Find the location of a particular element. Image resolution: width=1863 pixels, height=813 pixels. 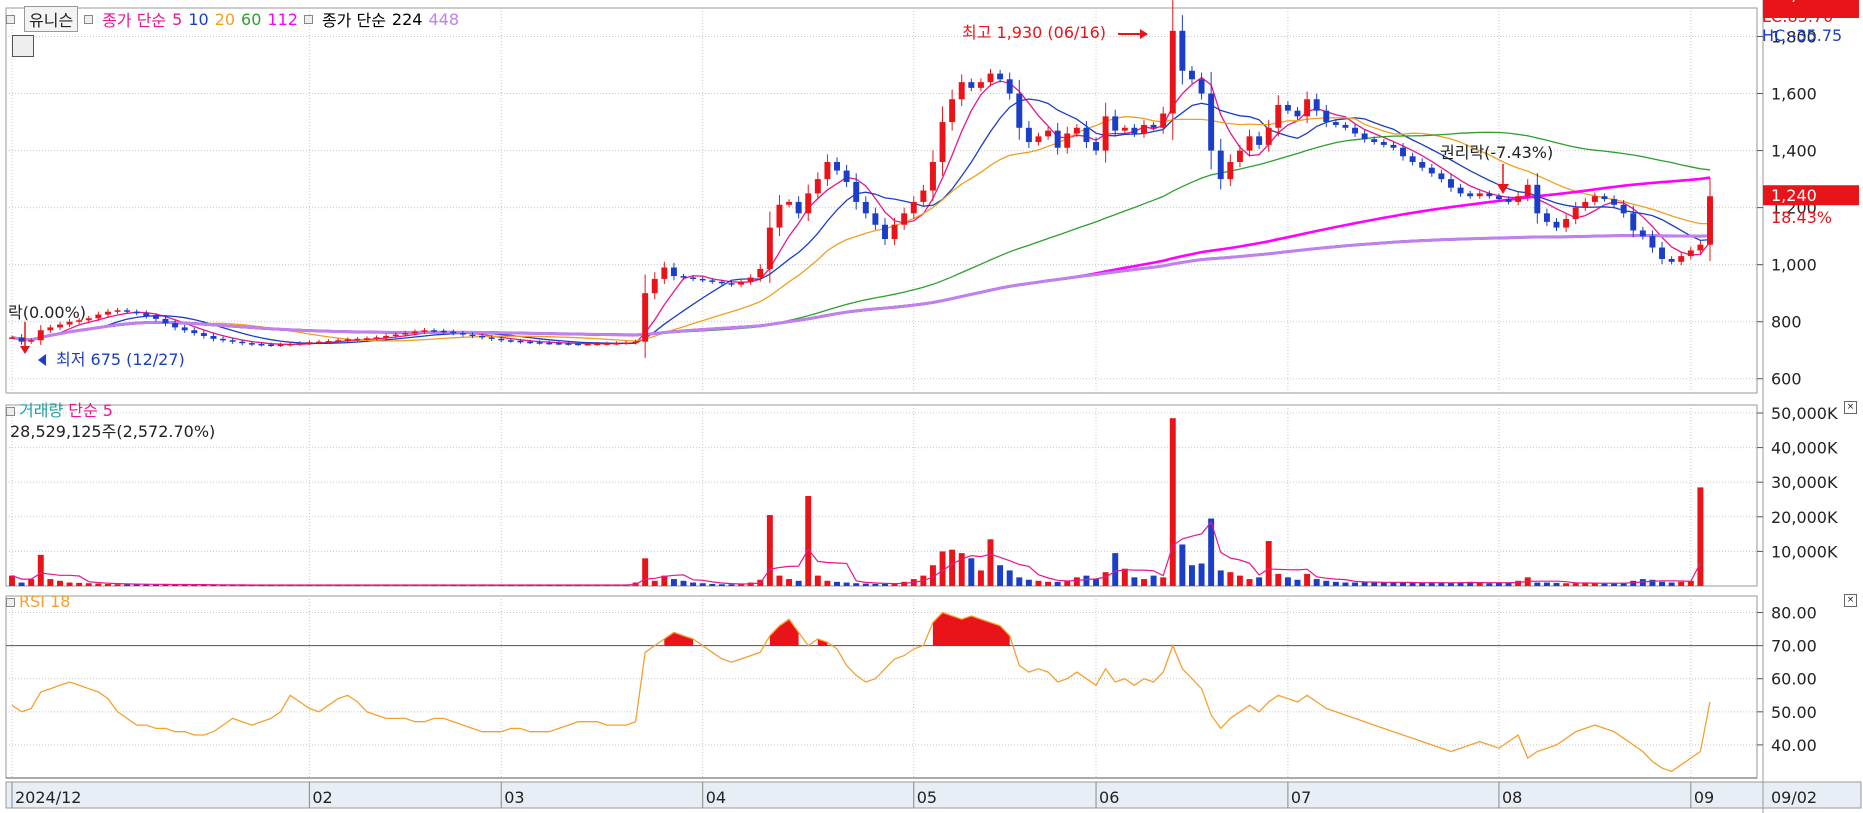

current-volume-label: 28,529K is located at coordinates (1804, 2).